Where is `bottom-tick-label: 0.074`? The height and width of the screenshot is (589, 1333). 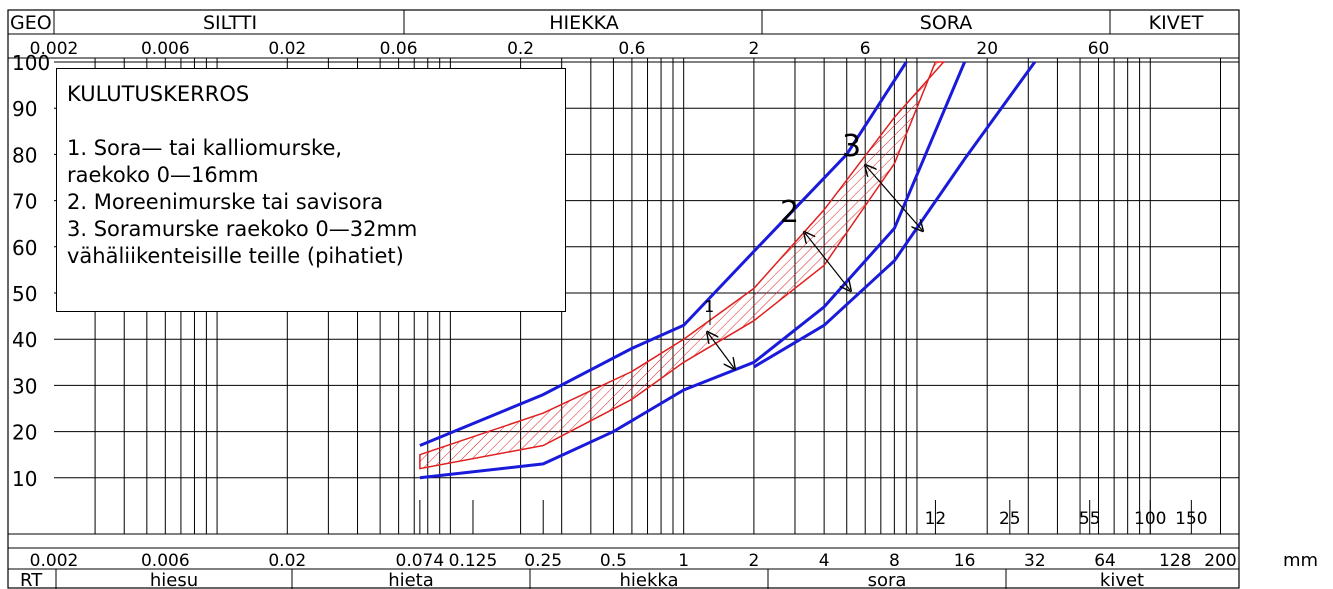 bottom-tick-label: 0.074 is located at coordinates (420, 561).